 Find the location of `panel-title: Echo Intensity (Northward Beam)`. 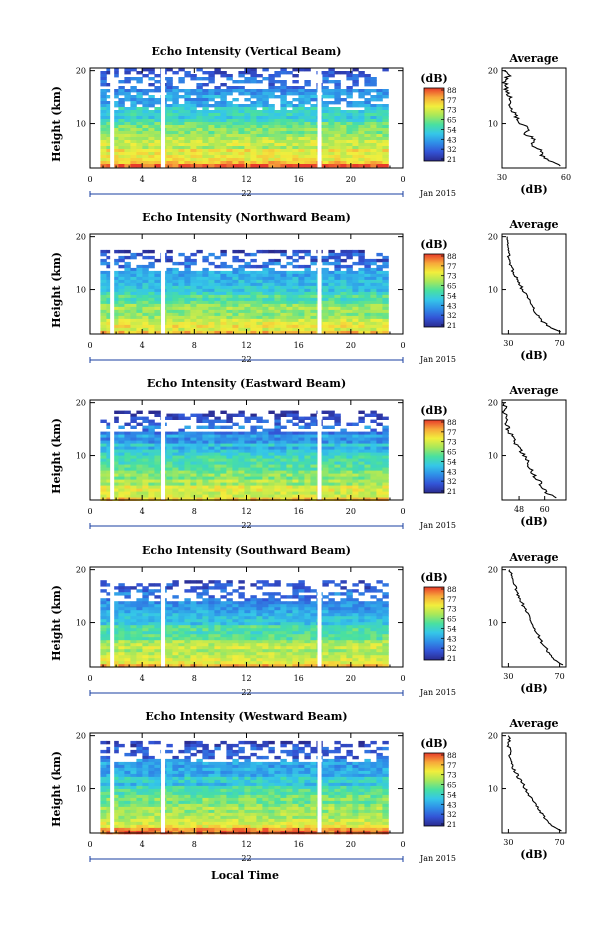

panel-title: Echo Intensity (Northward Beam) is located at coordinates (246, 217).